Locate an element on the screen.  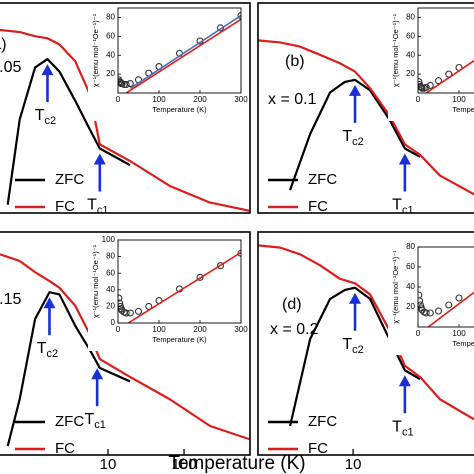
inset-background is located at coordinates (167, 62).